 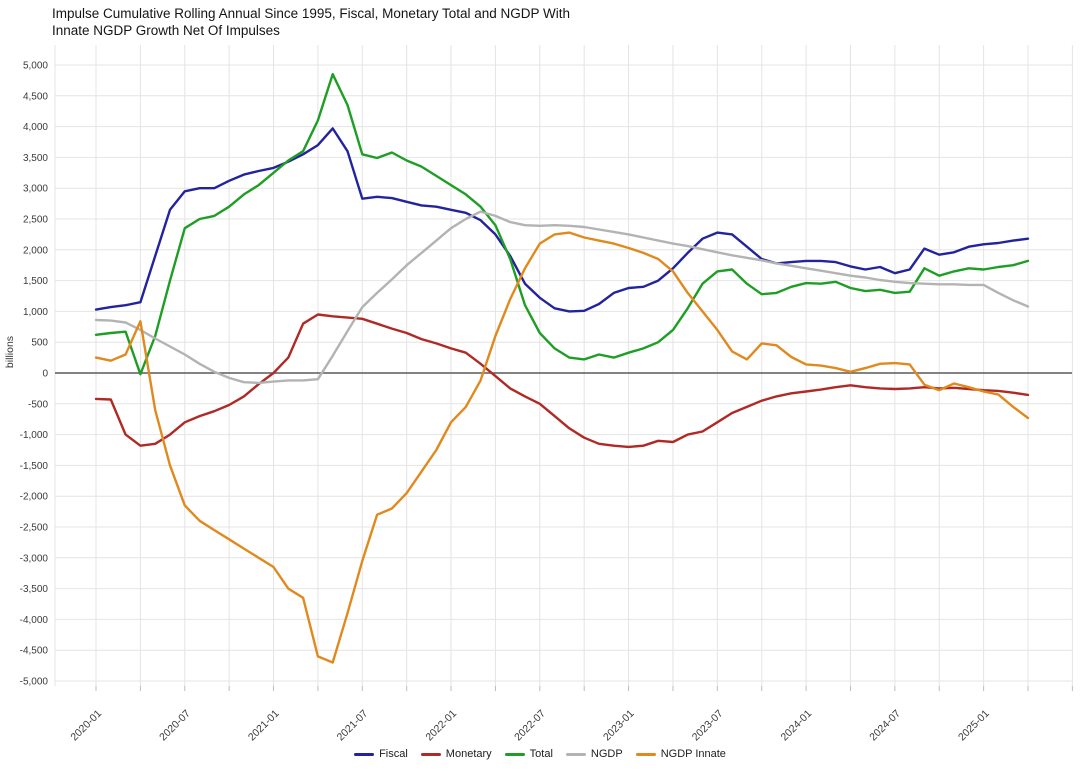 I want to click on y-tick-label: 1,500, so click(x=35, y=281).